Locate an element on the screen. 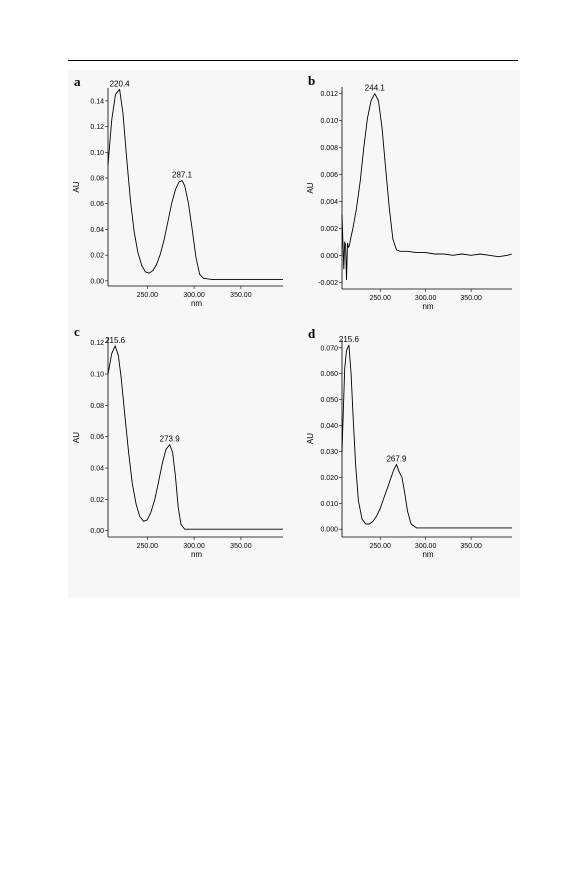 The height and width of the screenshot is (888, 585). y-tick-label: 0.050 is located at coordinates (329, 400).